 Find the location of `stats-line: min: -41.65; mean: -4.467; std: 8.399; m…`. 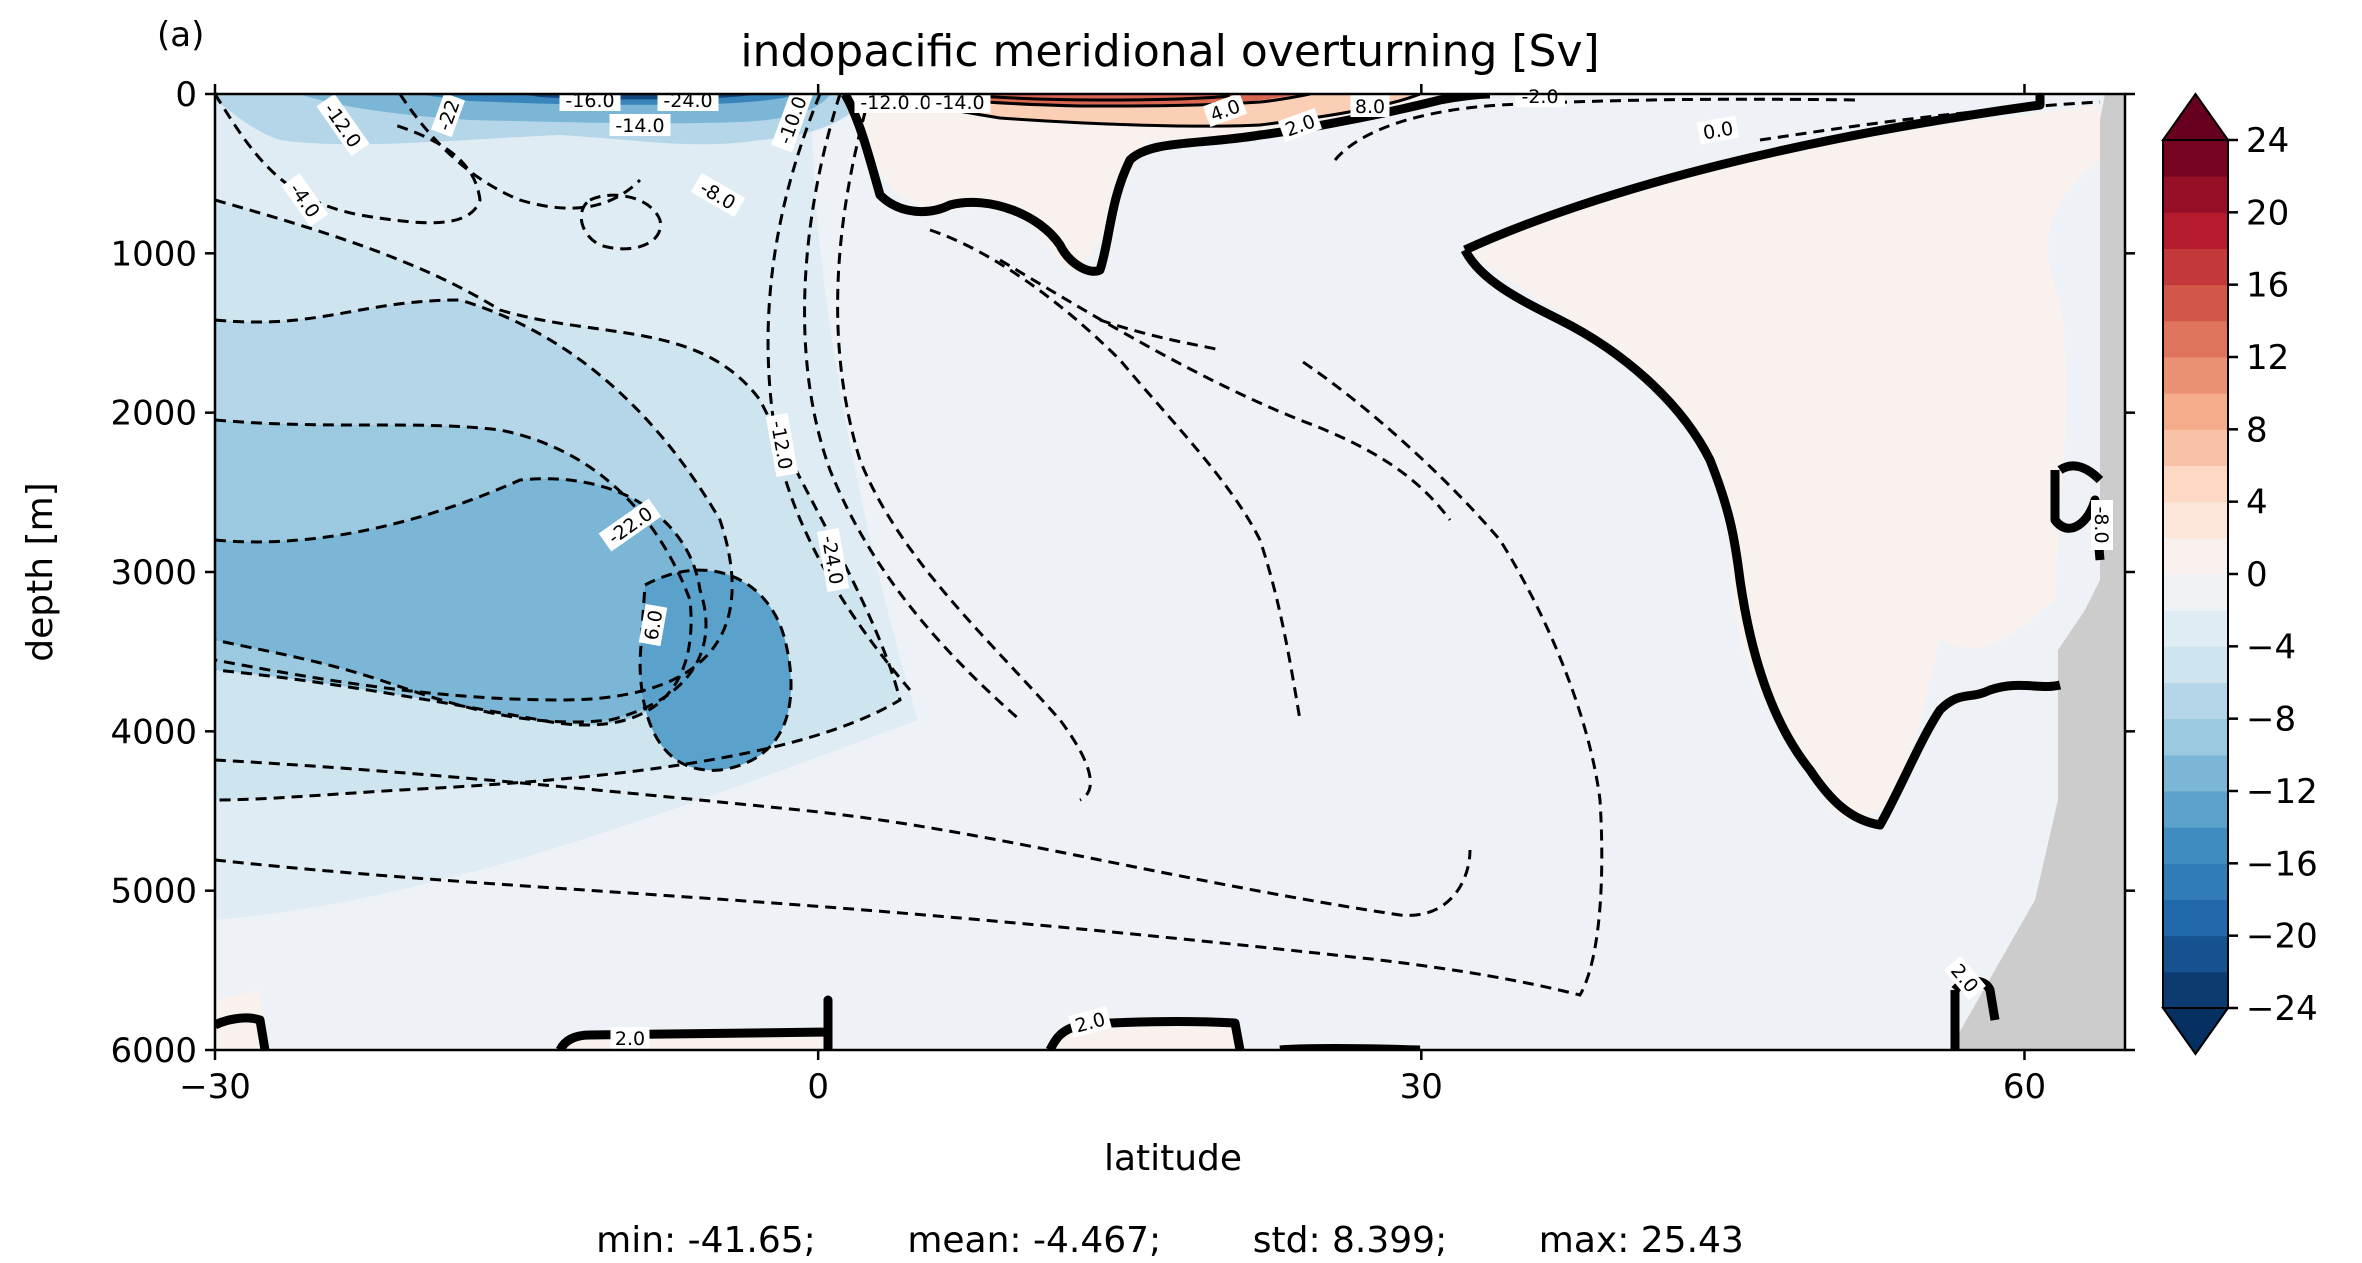

stats-line: min: -41.65; mean: -4.467; std: 8.399; m… is located at coordinates (1170, 1240).